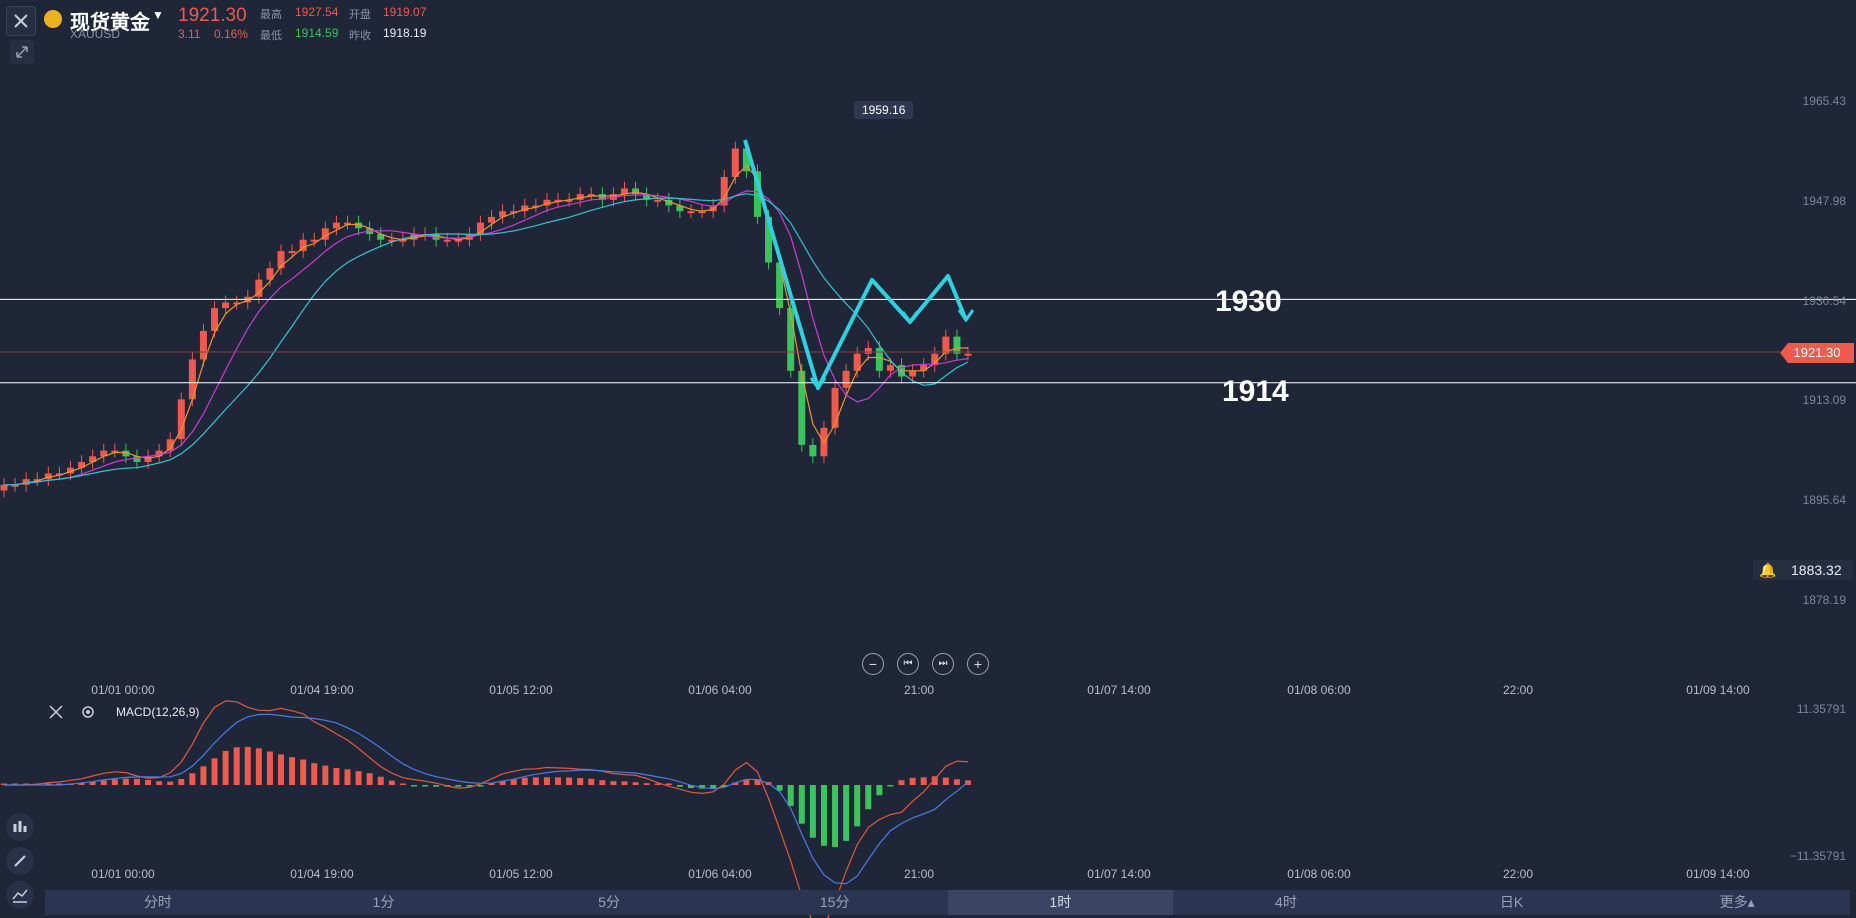 Image resolution: width=1856 pixels, height=918 pixels. I want to click on indicator-button, so click(20, 827).